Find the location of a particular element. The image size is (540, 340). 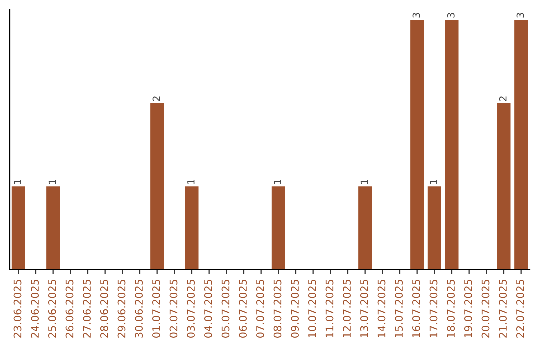

x-tick-label: 26.06.2025 is located at coordinates (70, 309).